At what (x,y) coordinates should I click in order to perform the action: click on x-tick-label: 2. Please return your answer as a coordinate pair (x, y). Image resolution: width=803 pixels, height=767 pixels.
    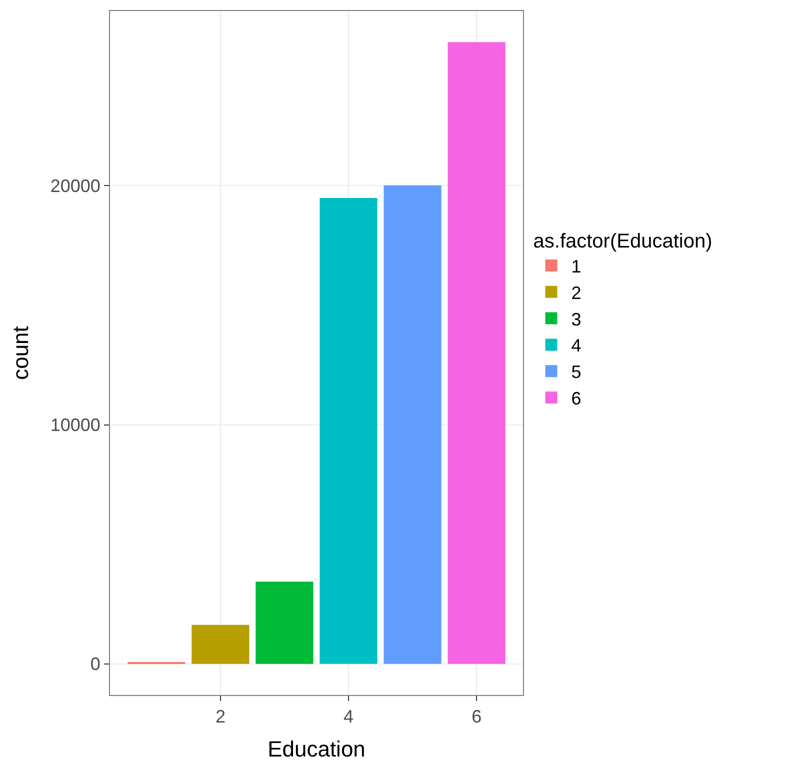
    Looking at the image, I should click on (220, 716).